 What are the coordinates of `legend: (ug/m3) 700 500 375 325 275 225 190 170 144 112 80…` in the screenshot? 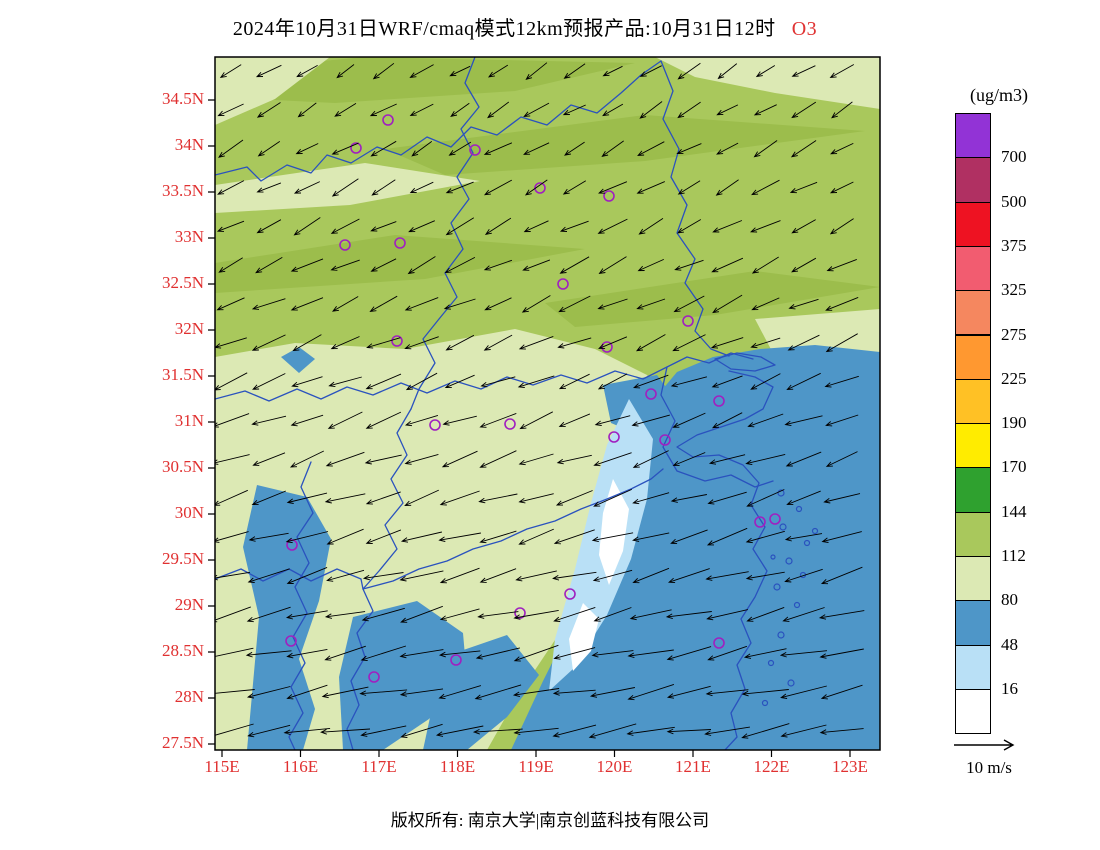 It's located at (1020, 435).